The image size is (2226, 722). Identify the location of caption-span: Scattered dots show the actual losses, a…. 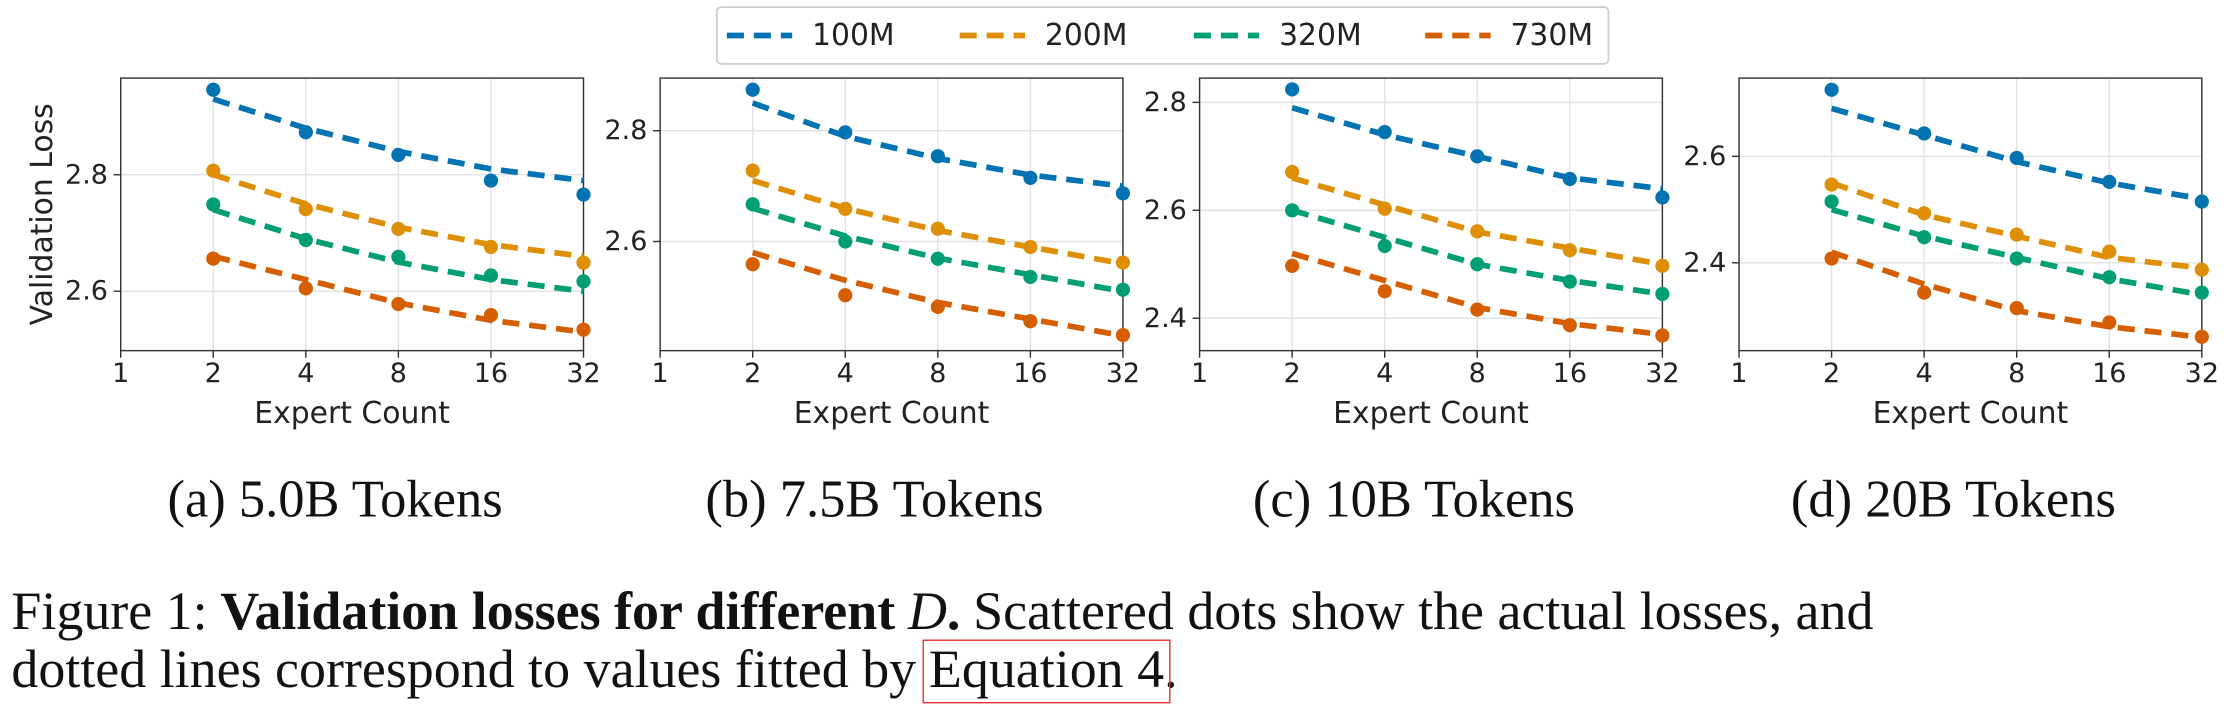
(1423, 611).